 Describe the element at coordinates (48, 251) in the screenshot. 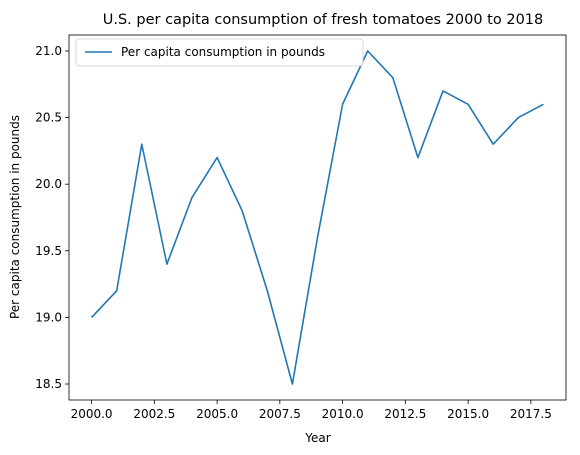

I see `y-tick-label: 19.5` at that location.